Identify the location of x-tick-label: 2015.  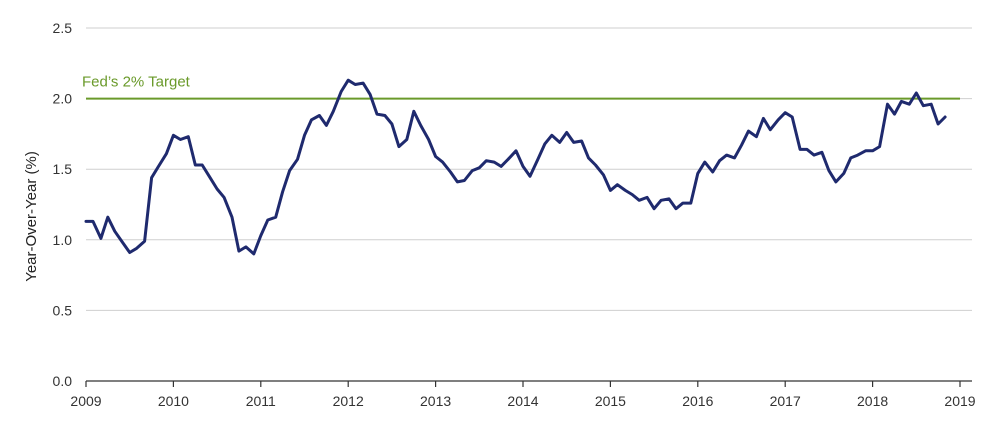
(610, 401).